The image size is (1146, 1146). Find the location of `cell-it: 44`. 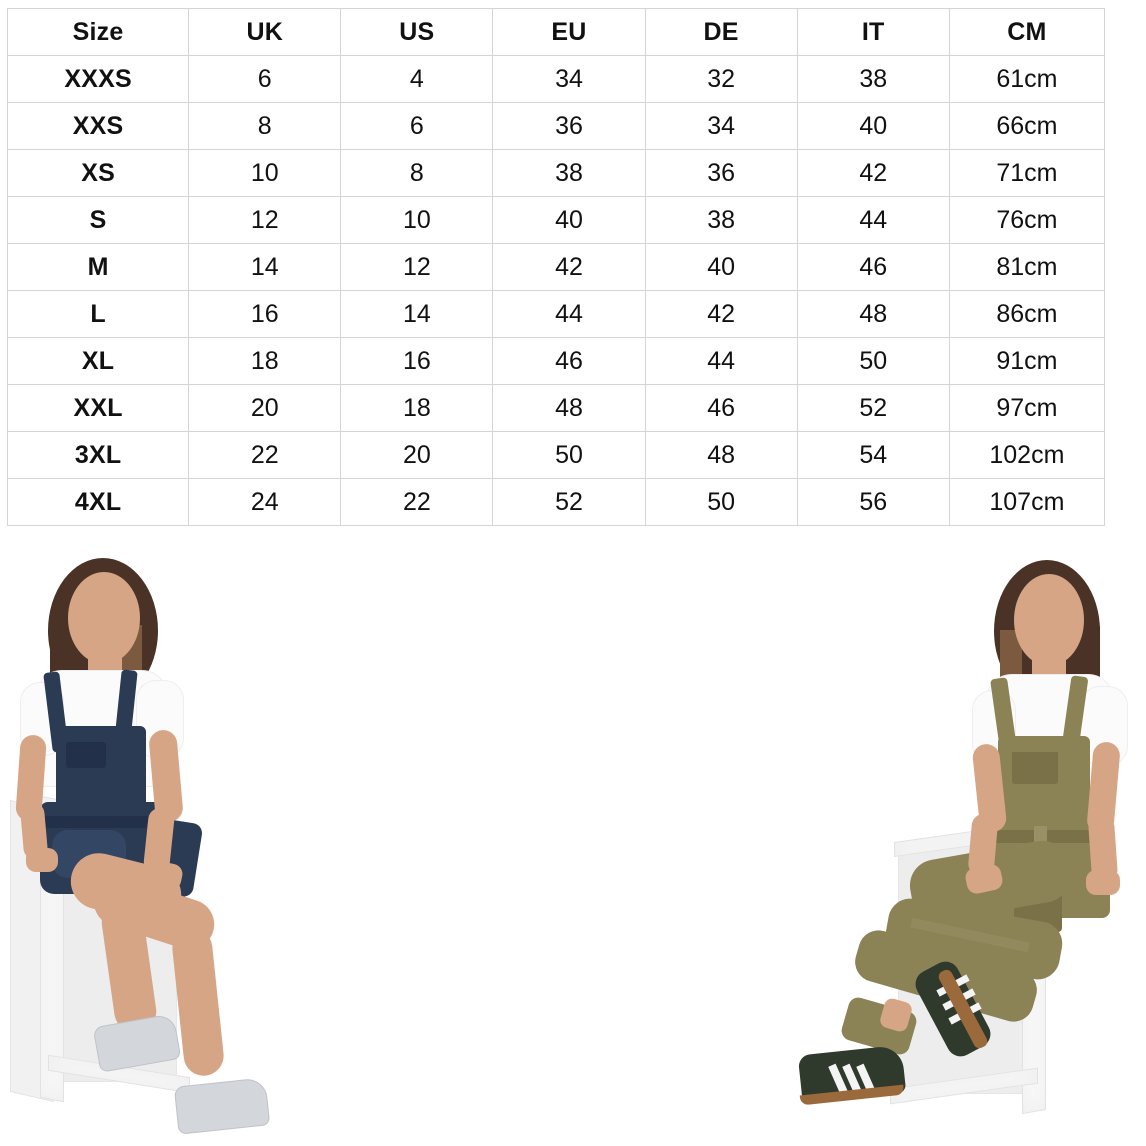

cell-it: 44 is located at coordinates (873, 220).